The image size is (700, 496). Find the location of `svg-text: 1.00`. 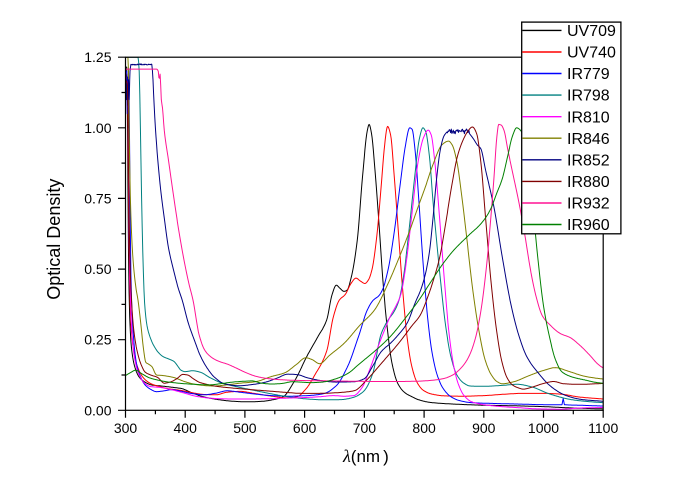

svg-text: 1.00 is located at coordinates (97, 128).